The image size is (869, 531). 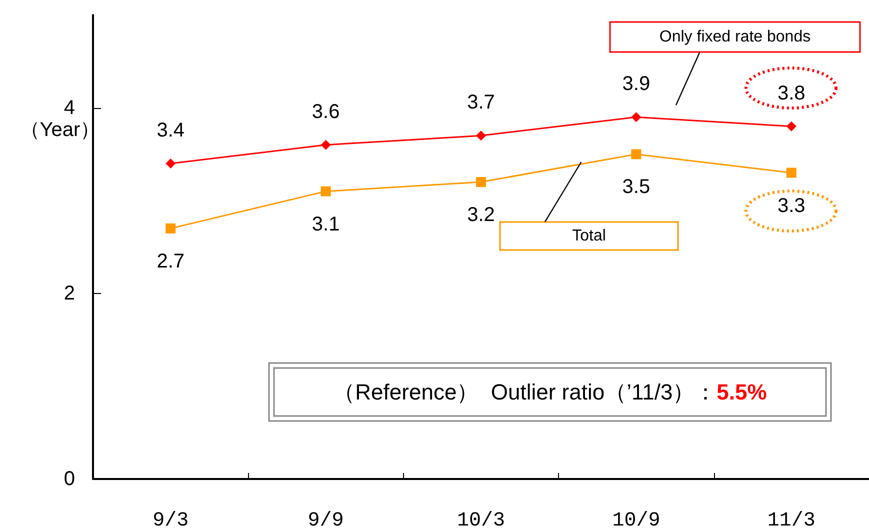 What do you see at coordinates (170, 261) in the screenshot?
I see `data-label: 2.7` at bounding box center [170, 261].